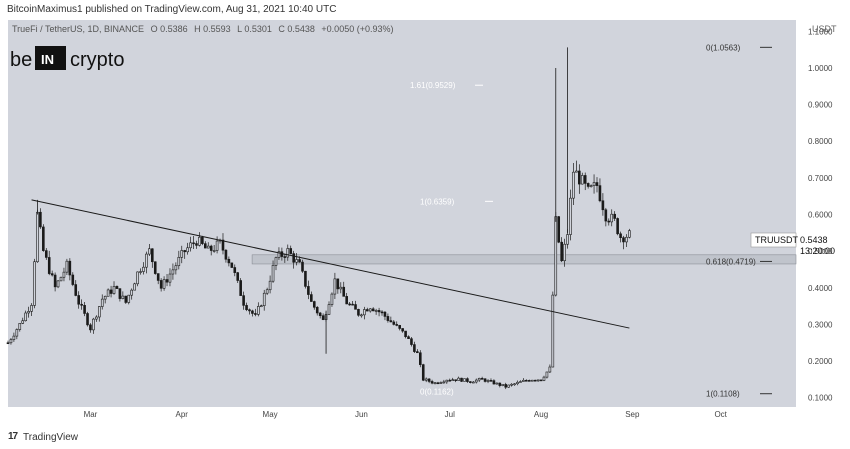 Image resolution: width=850 pixels, height=449 pixels. What do you see at coordinates (254, 29) in the screenshot?
I see `low-value: L 0.5301` at bounding box center [254, 29].